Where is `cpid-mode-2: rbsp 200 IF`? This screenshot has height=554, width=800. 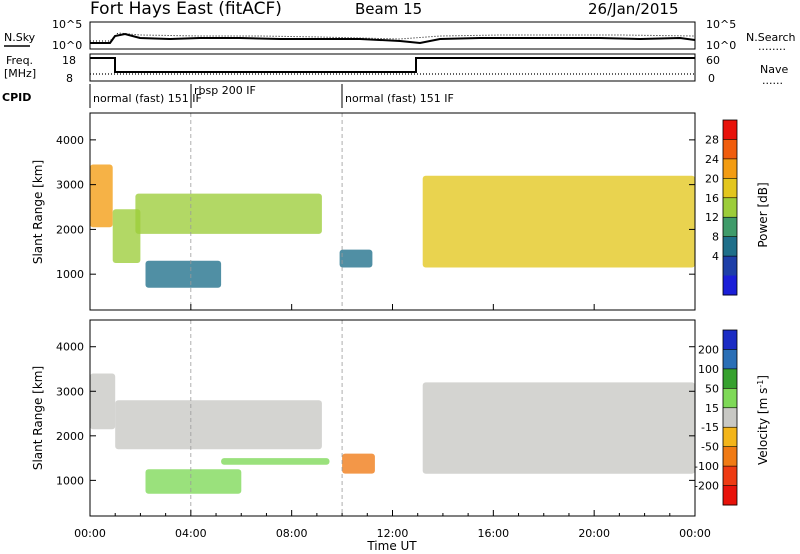 cpid-mode-2: rbsp 200 IF is located at coordinates (225, 90).